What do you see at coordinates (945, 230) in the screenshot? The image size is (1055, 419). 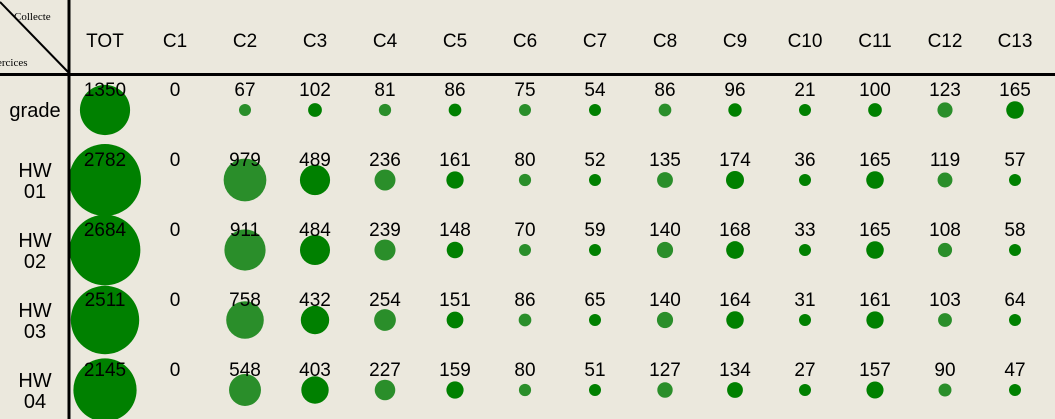 I see `value-label-2-c12: 108` at bounding box center [945, 230].